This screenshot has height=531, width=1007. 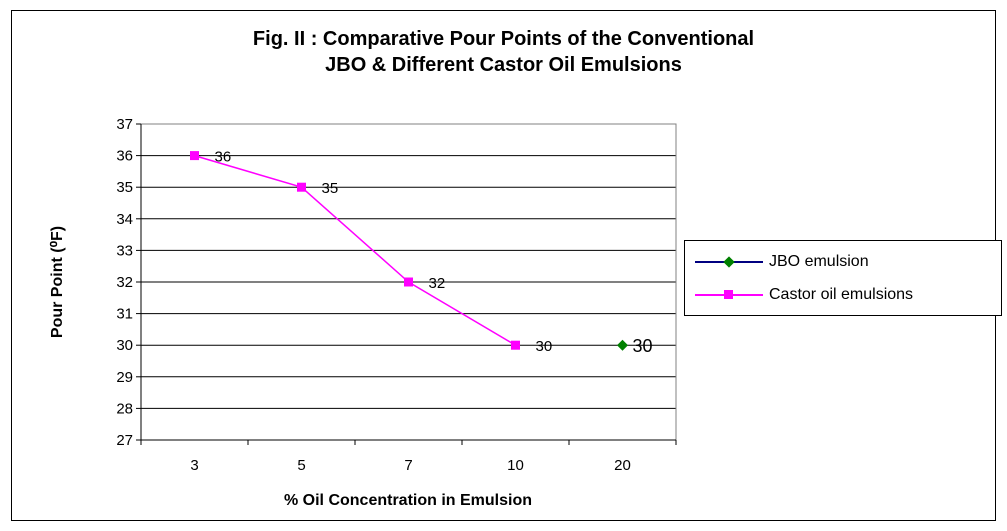 What do you see at coordinates (124, 314) in the screenshot?
I see `y-tick-label-31: 31` at bounding box center [124, 314].